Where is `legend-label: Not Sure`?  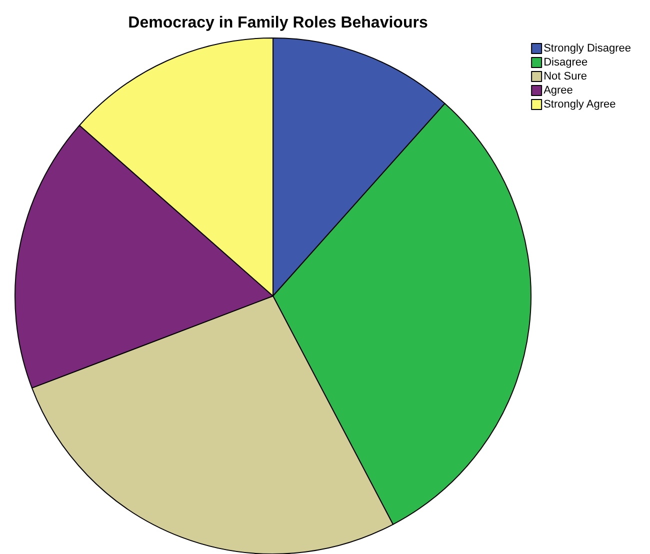
legend-label: Not Sure is located at coordinates (565, 76).